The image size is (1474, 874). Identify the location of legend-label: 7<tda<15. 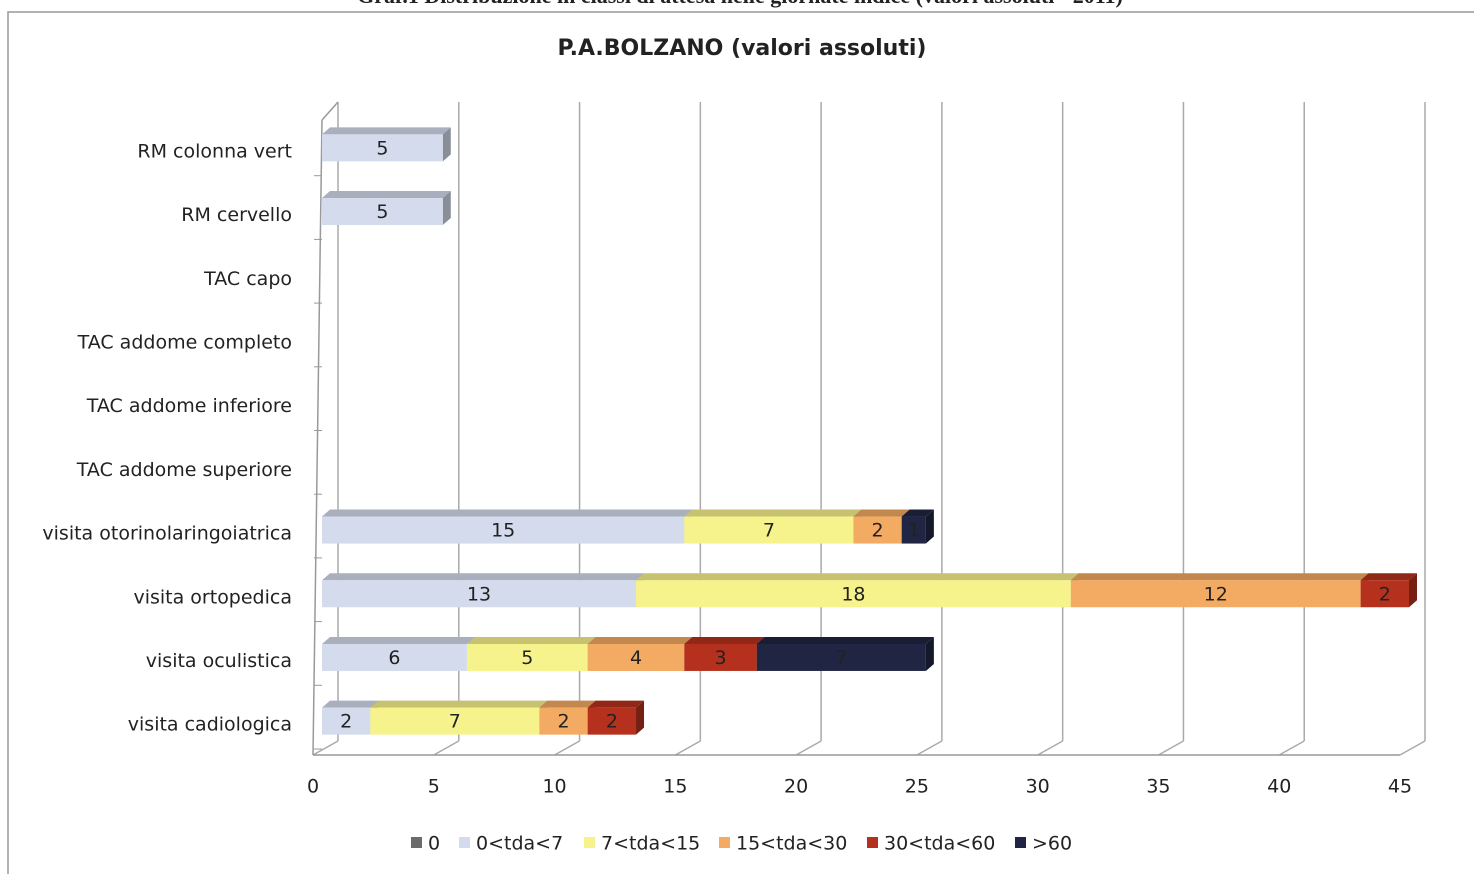
(650, 844).